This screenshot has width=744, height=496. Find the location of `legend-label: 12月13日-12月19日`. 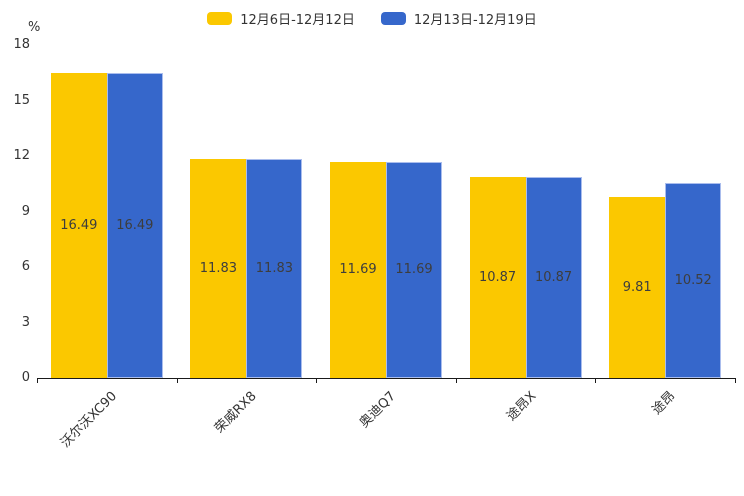

legend-label: 12月13日-12月19日 is located at coordinates (475, 20).